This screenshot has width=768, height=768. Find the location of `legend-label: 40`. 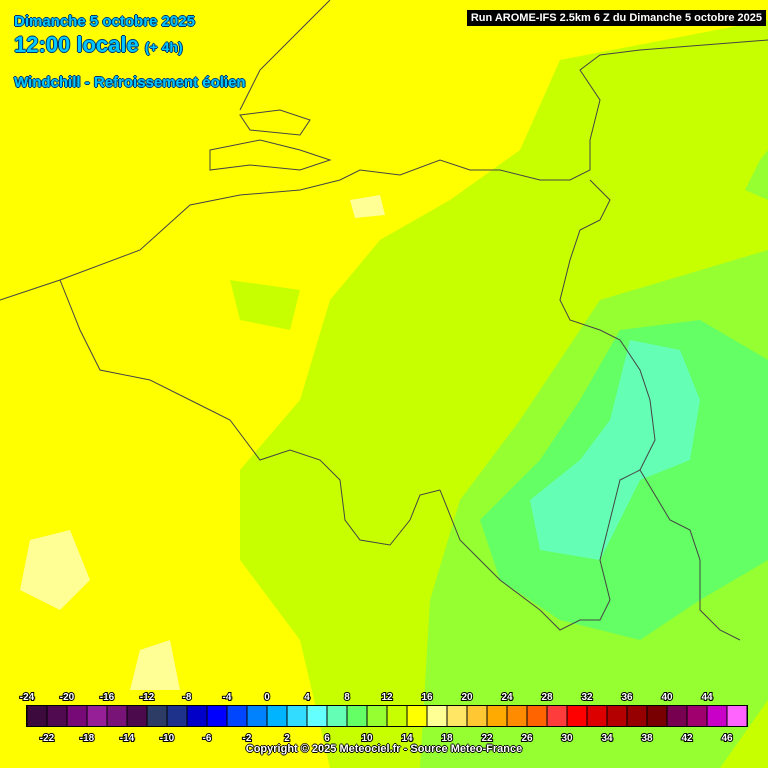

legend-label: 40 is located at coordinates (667, 697).